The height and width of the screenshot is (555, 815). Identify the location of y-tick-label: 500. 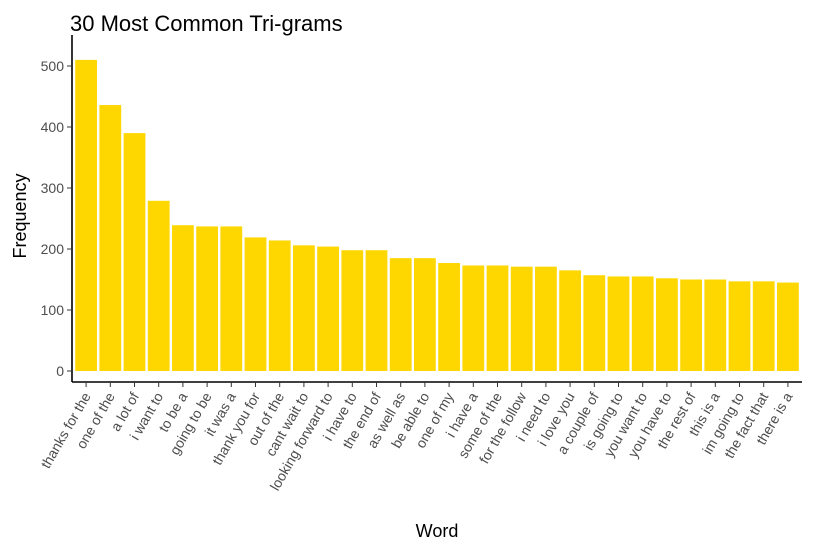
(53, 66).